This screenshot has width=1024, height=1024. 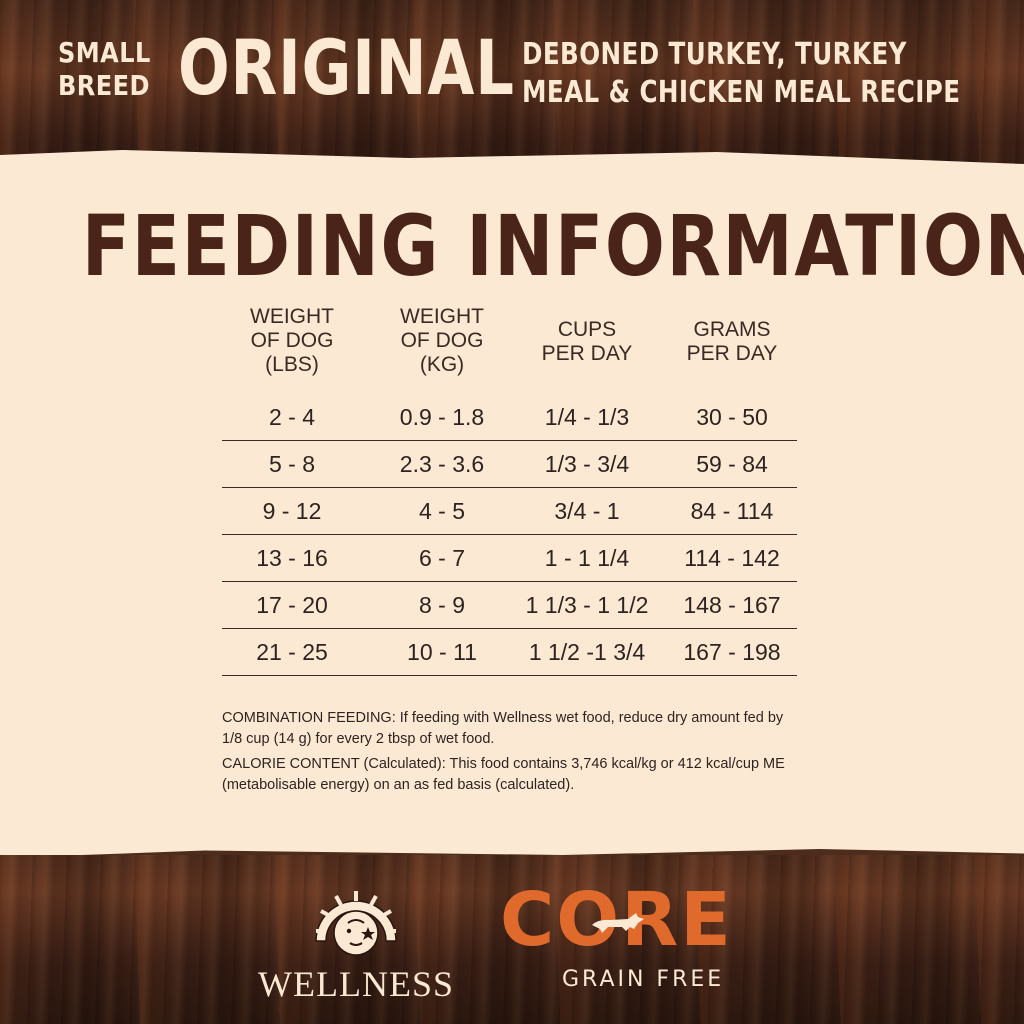 I want to click on cell-grams: 59 - 84, so click(x=732, y=464).